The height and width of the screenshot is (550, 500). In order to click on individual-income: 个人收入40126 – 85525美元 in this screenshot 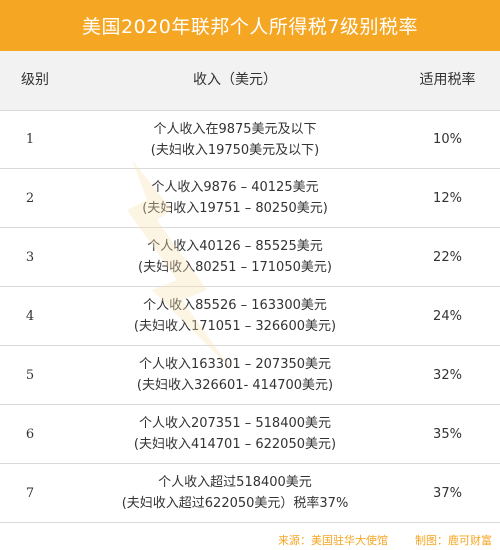, I will do `click(235, 246)`.